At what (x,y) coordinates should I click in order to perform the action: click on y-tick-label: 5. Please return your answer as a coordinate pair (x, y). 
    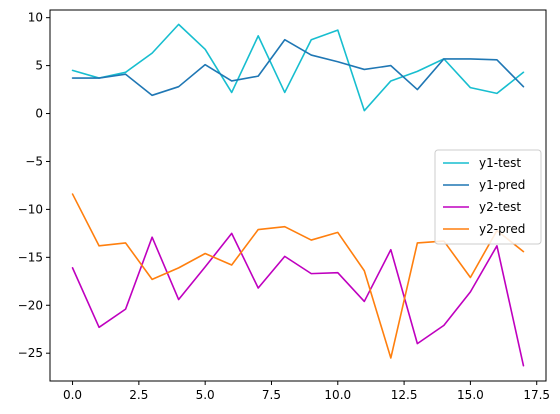
    Looking at the image, I should click on (39, 66).